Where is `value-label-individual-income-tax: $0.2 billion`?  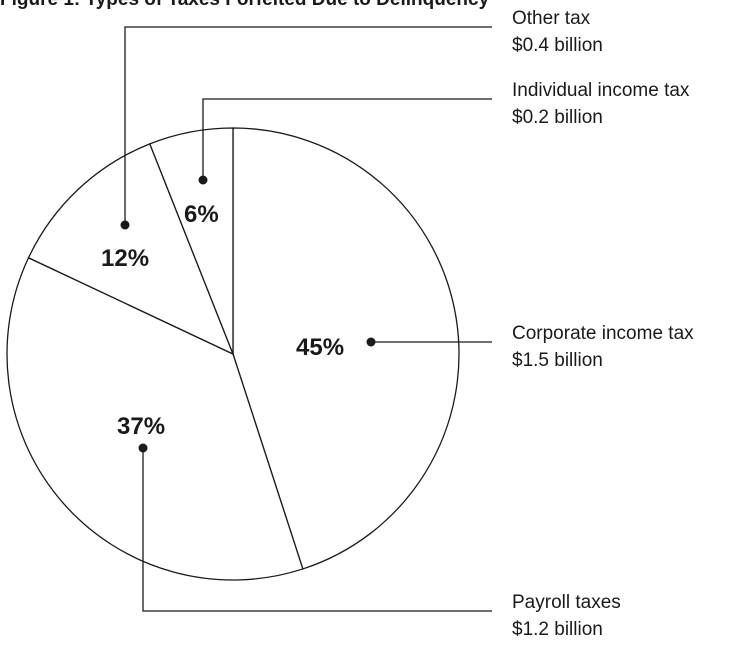
value-label-individual-income-tax: $0.2 billion is located at coordinates (557, 117).